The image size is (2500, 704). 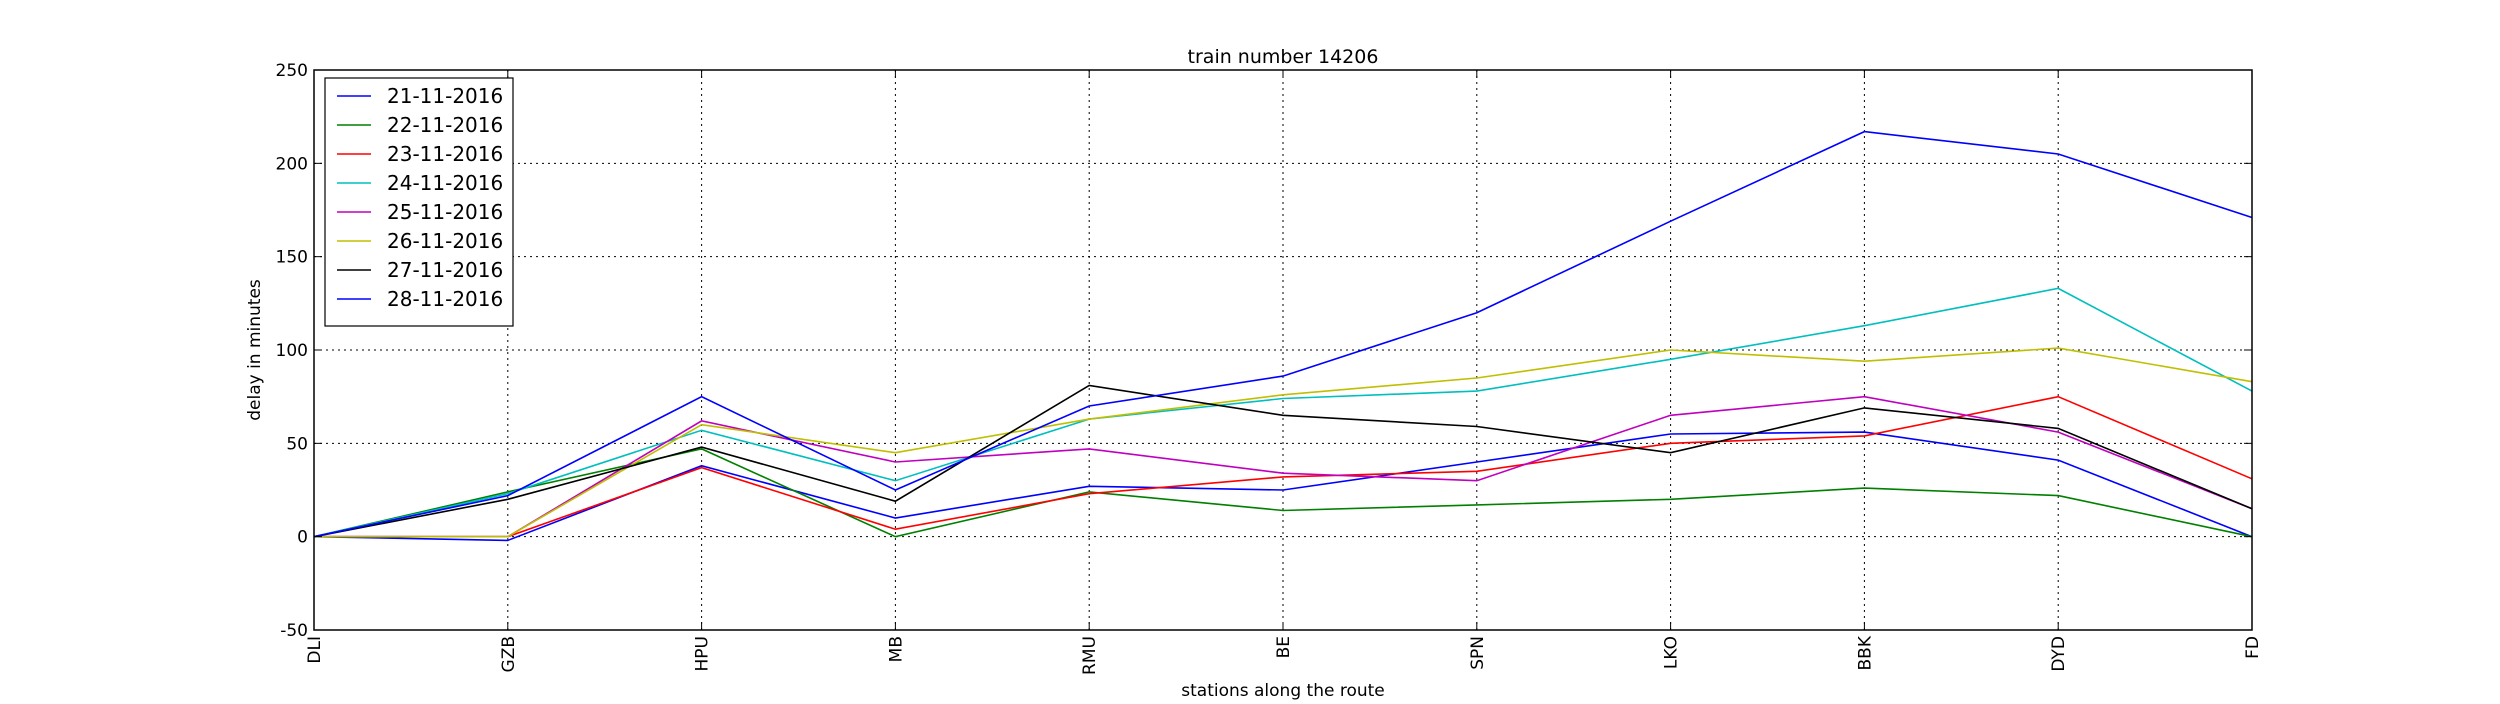 I want to click on legend-label: 26-11-2016, so click(x=445, y=241).